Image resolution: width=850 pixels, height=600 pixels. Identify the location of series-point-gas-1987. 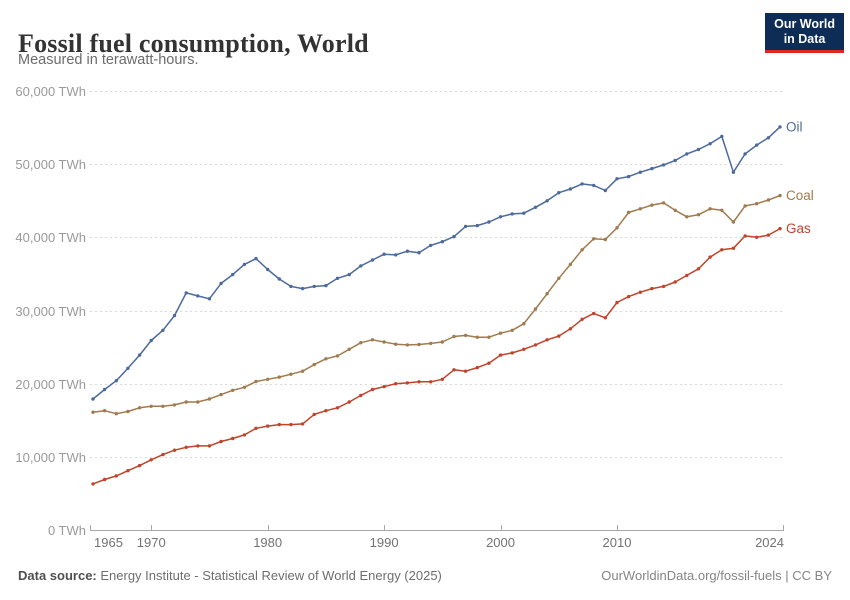
(349, 402).